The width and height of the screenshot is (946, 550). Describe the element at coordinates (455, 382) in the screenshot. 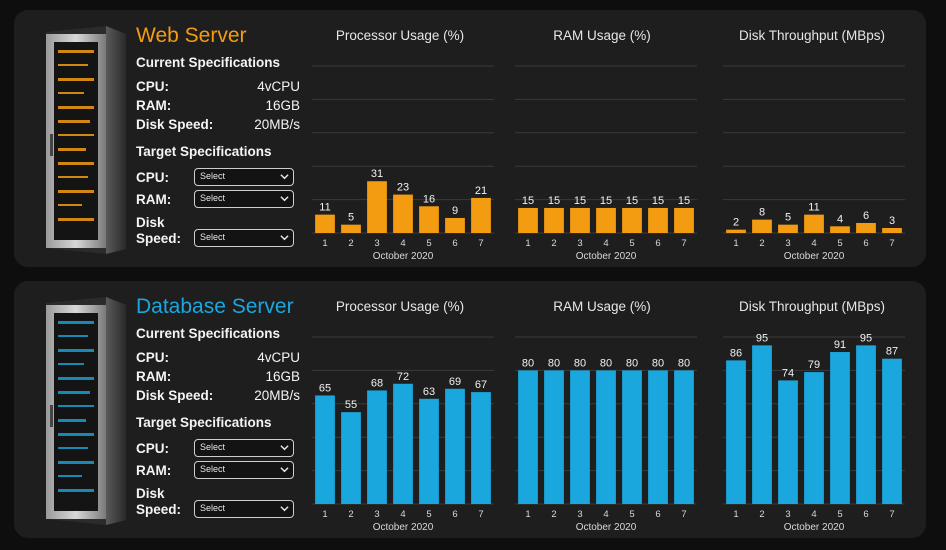

I see `data-label: 69` at that location.